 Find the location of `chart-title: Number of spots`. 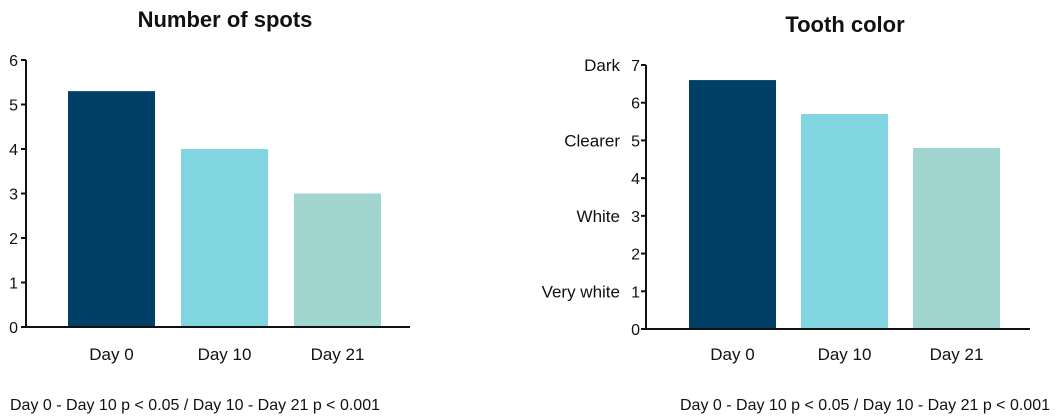

chart-title: Number of spots is located at coordinates (225, 19).